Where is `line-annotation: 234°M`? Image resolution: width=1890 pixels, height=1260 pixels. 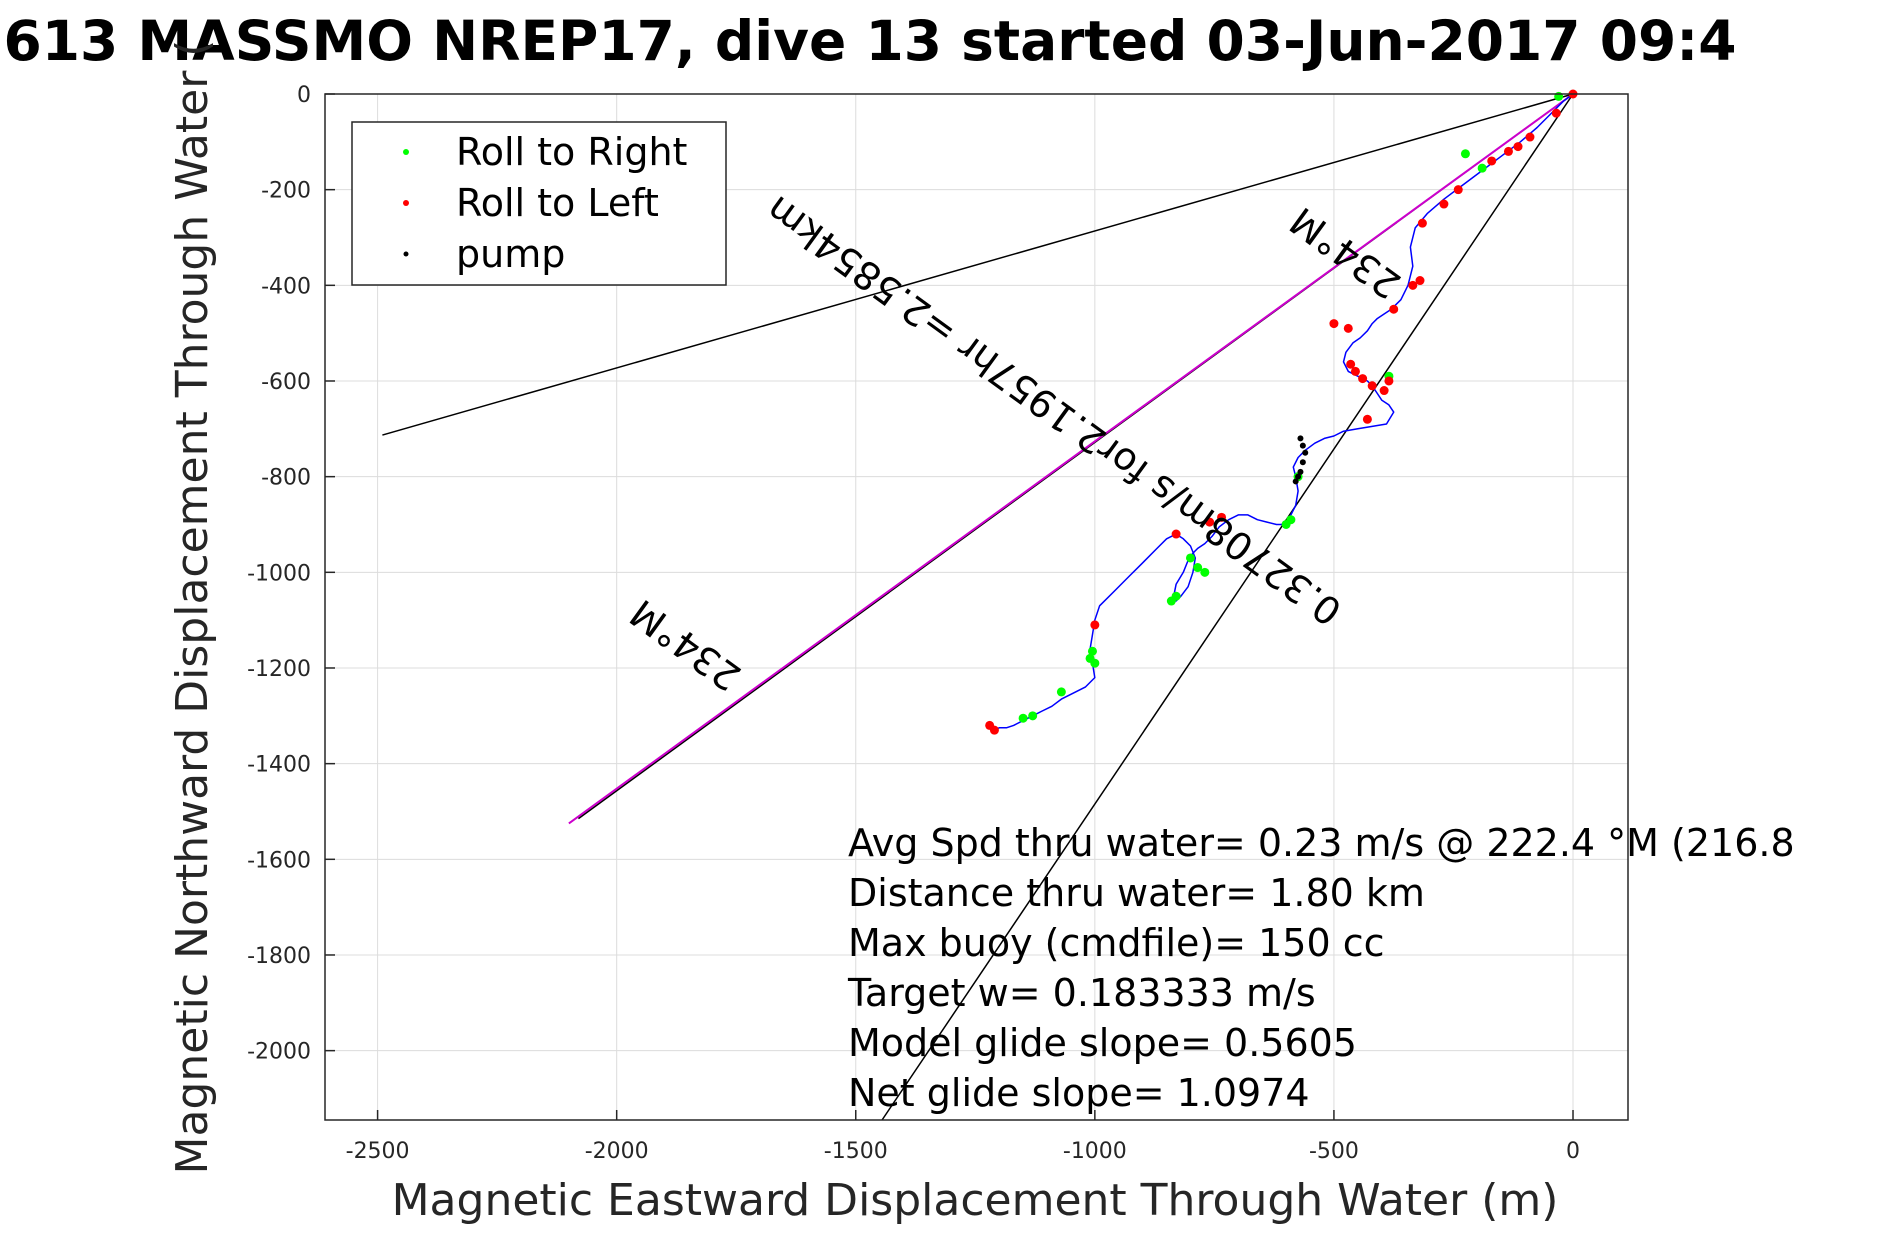 line-annotation: 234°M is located at coordinates (685, 645).